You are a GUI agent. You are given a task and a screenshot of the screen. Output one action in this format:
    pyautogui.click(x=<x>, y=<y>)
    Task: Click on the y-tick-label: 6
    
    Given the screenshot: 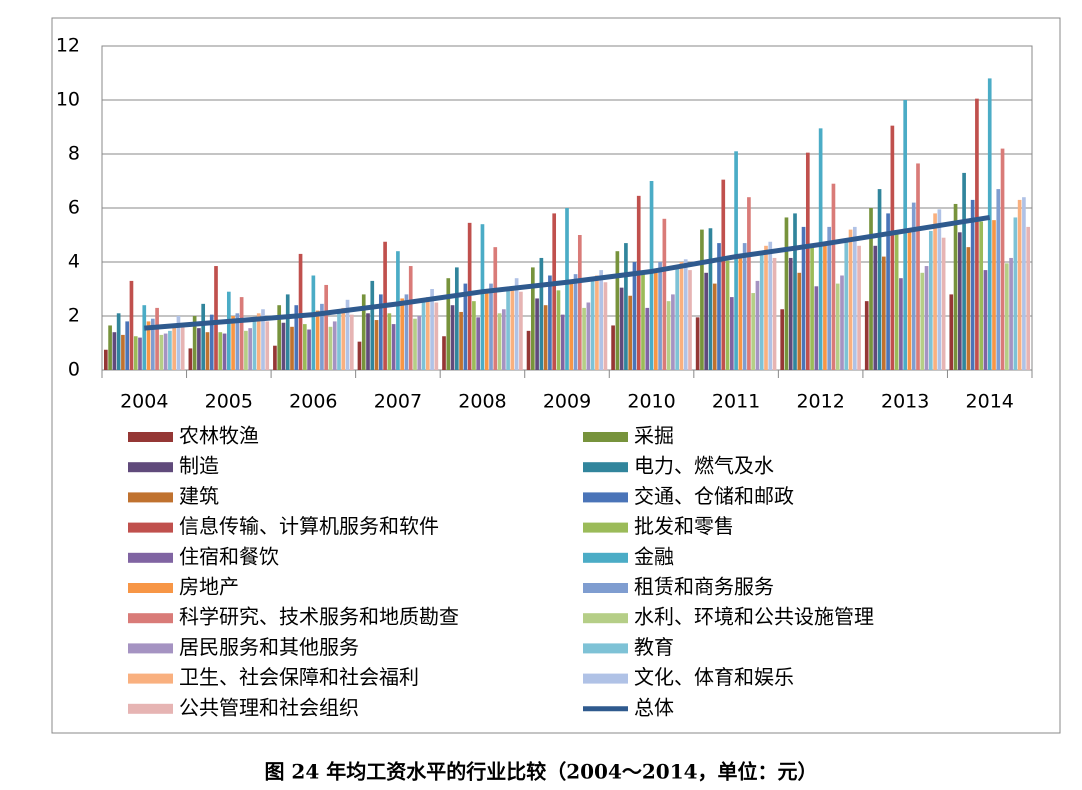 What is the action you would take?
    pyautogui.click(x=74, y=208)
    